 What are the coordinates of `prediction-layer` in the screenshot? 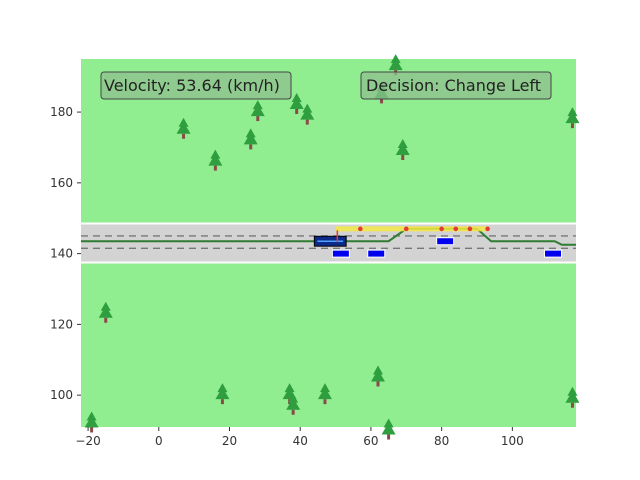 It's located at (412, 229).